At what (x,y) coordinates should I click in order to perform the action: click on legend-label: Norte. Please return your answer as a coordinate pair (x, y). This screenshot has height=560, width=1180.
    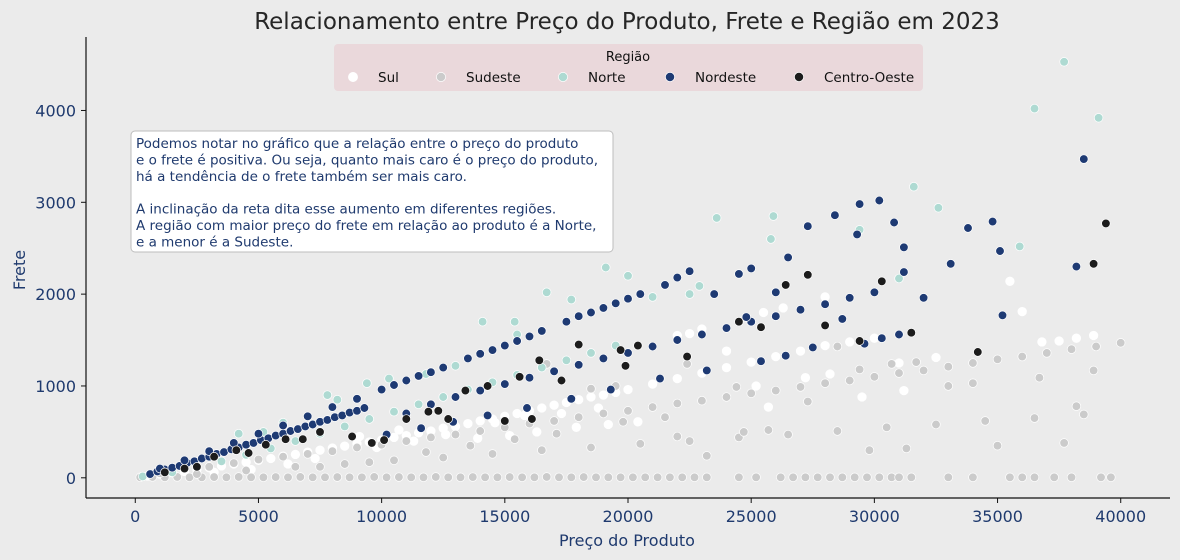
    Looking at the image, I should click on (607, 78).